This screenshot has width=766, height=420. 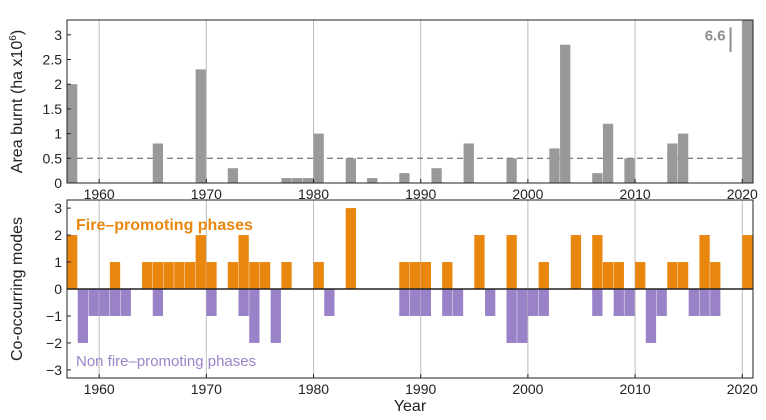 What do you see at coordinates (635, 194) in the screenshot?
I see `top-x-tick-label: 2010` at bounding box center [635, 194].